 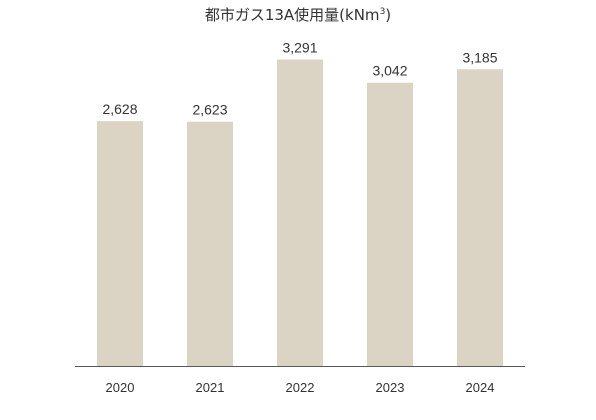 What do you see at coordinates (388, 15) in the screenshot?
I see `chart-title-close: )` at bounding box center [388, 15].